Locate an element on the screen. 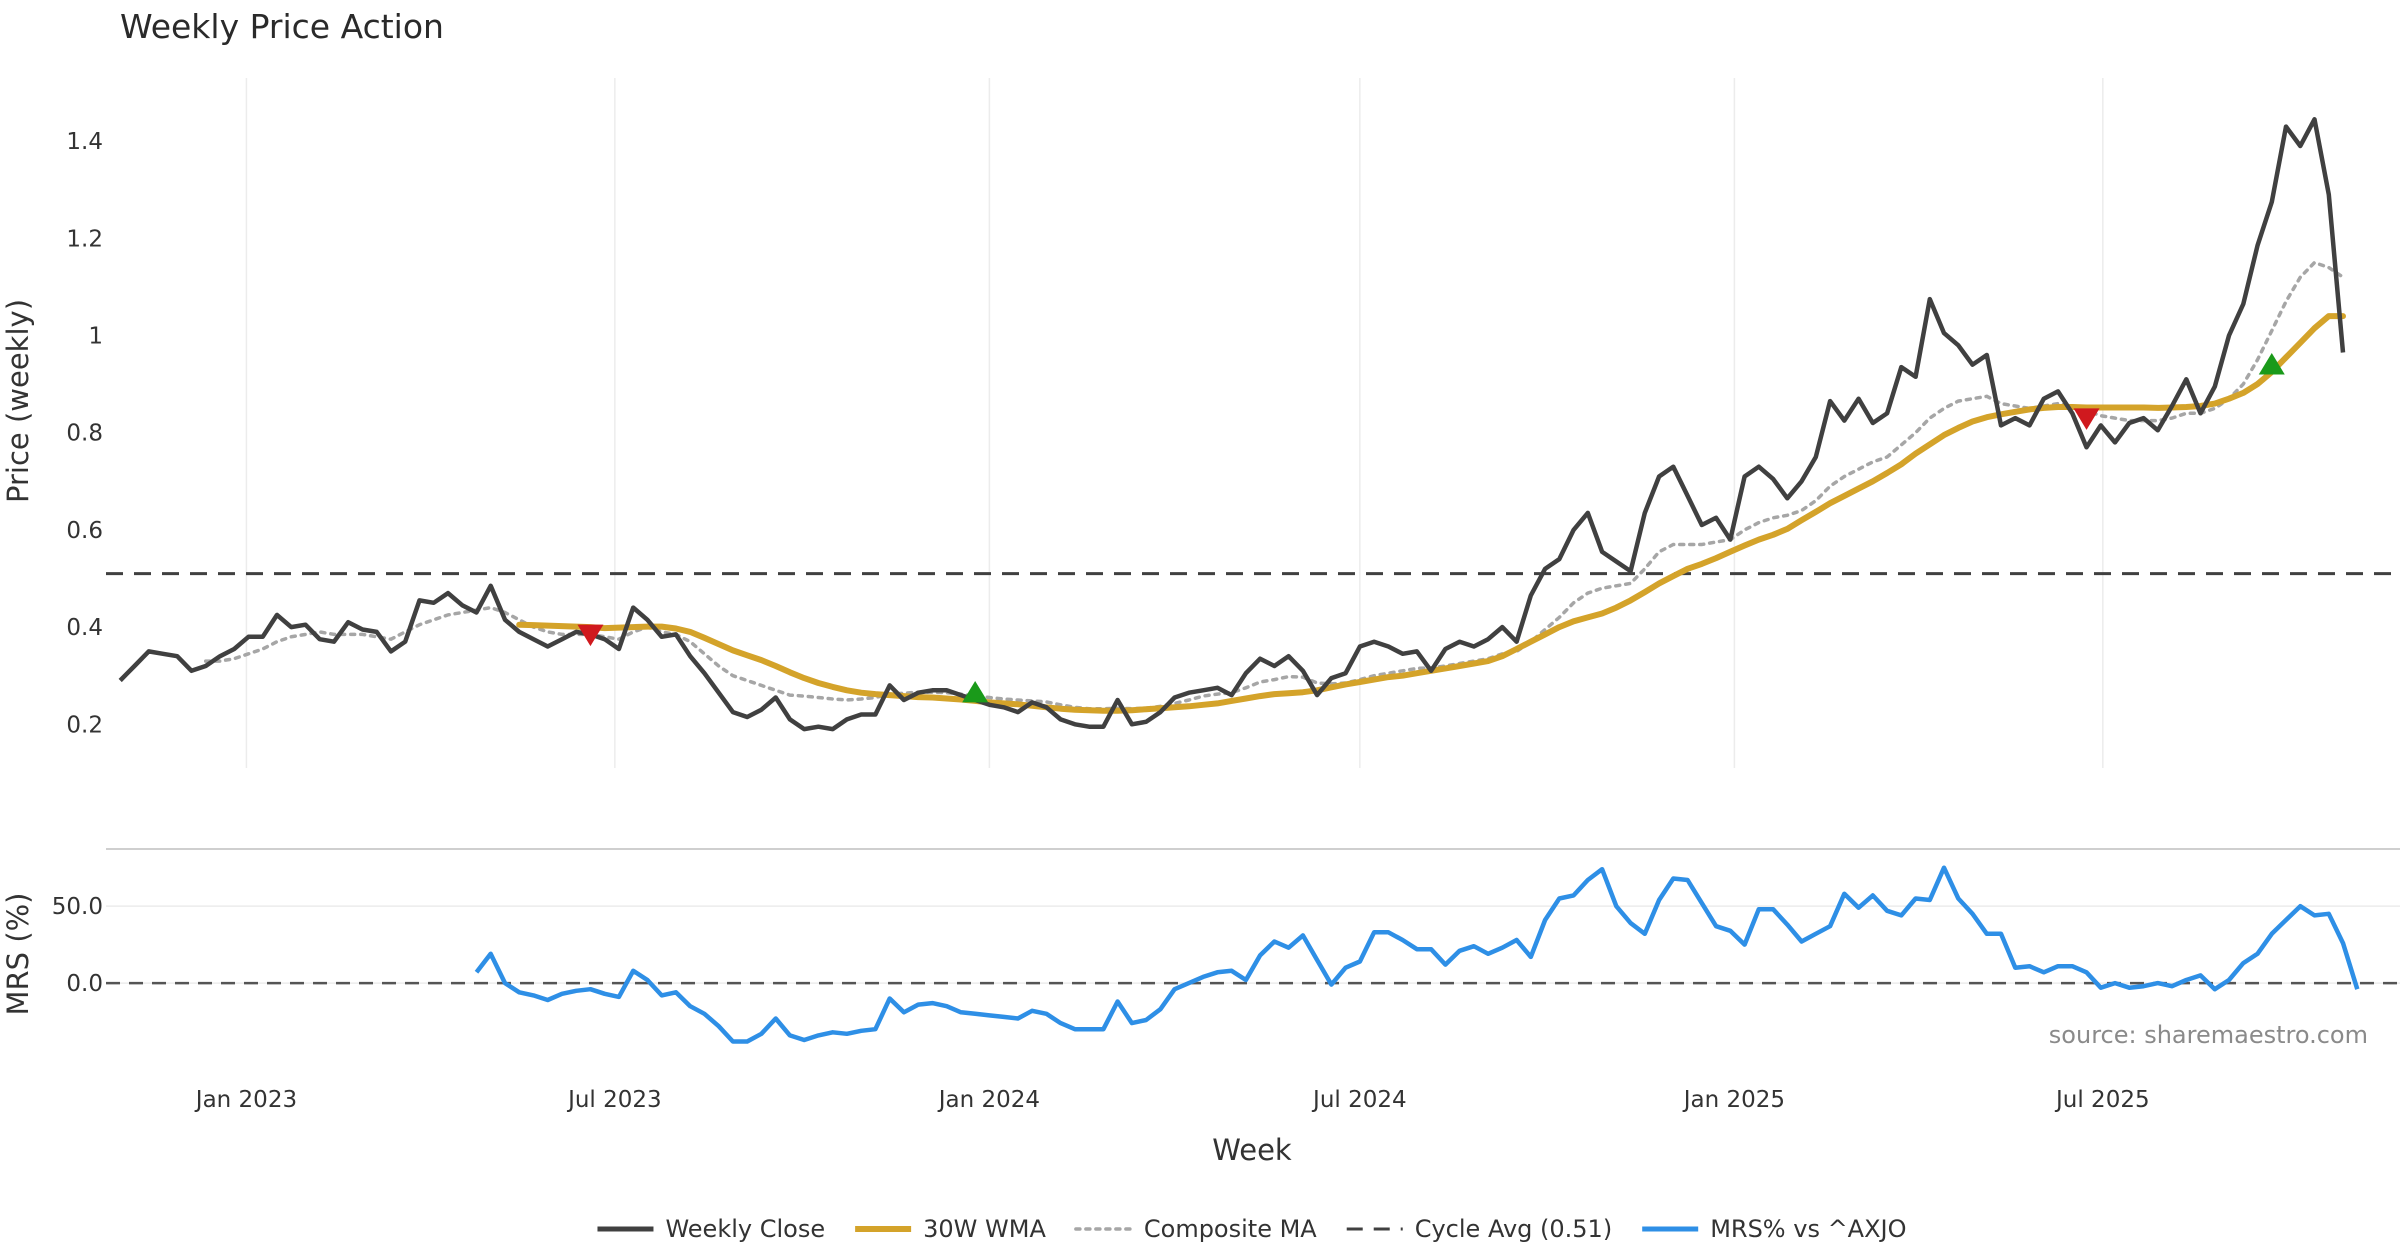 The width and height of the screenshot is (2400, 1260). legend-item: 30W WMA is located at coordinates (950, 1229).